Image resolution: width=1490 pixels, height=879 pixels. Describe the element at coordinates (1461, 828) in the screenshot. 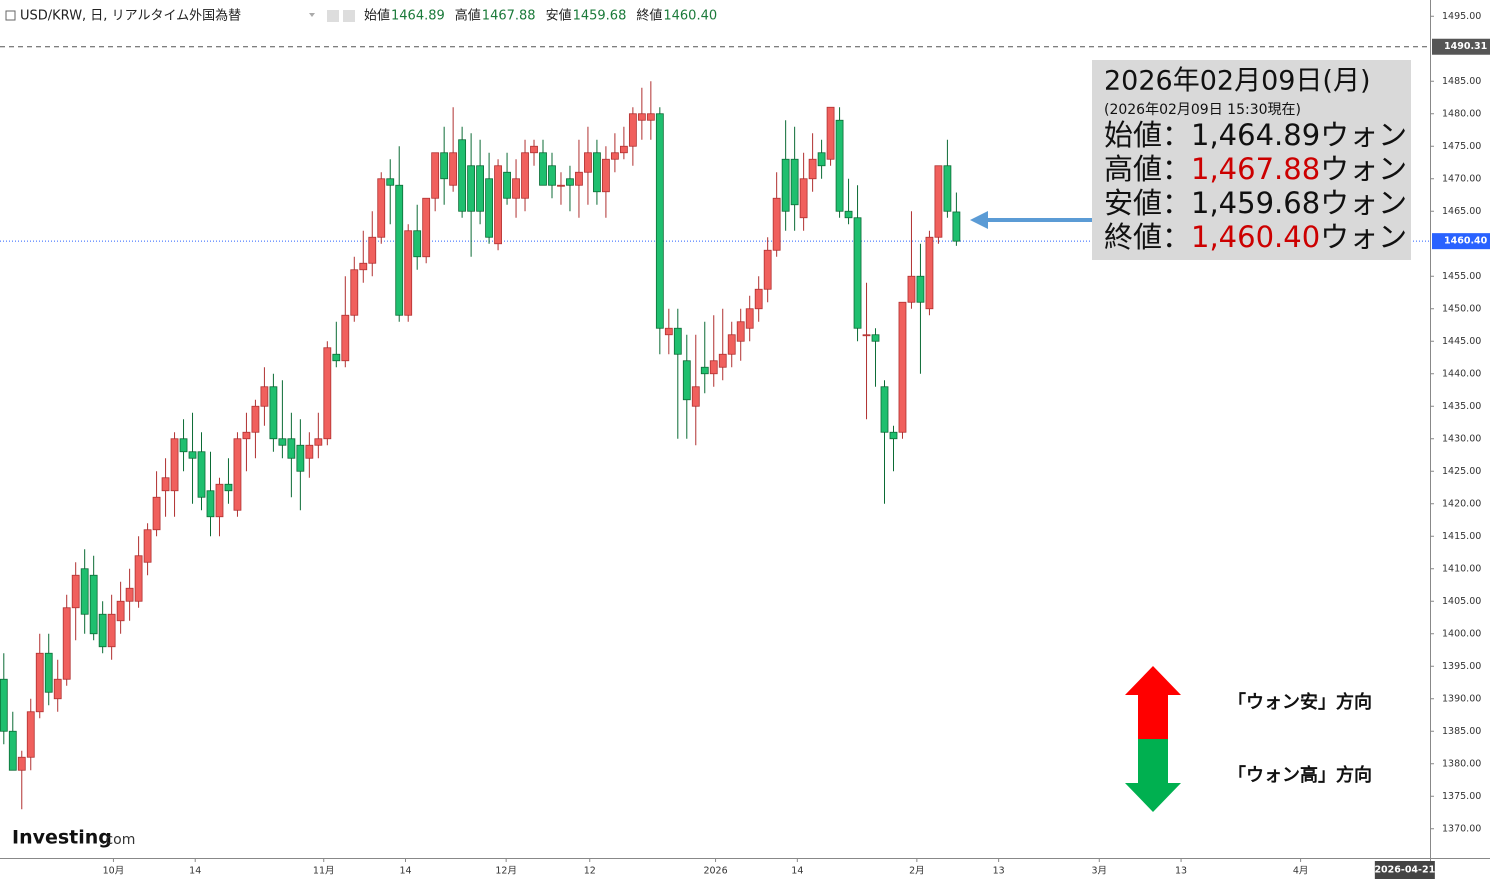

I see `y-tick-label: 1370.00` at that location.